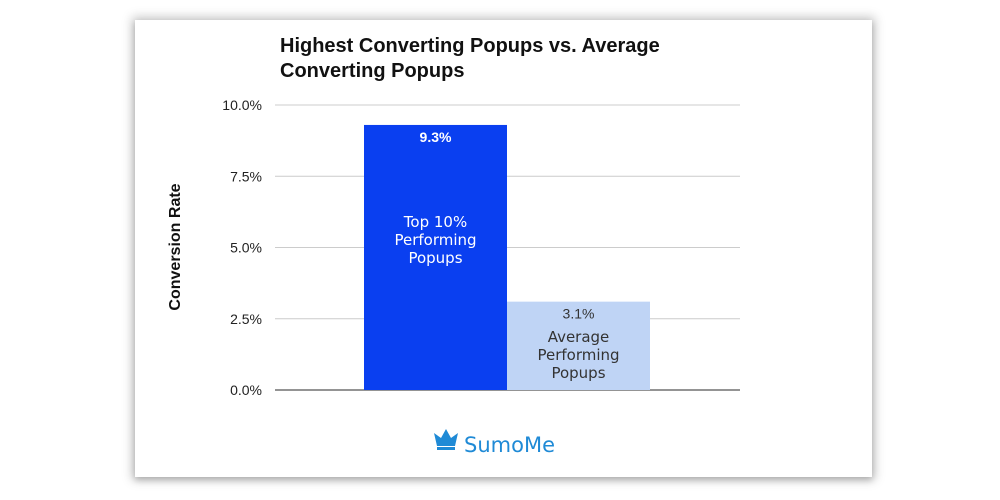 The height and width of the screenshot is (500, 1000). Describe the element at coordinates (446, 448) in the screenshot. I see `crown-icon-base` at that location.